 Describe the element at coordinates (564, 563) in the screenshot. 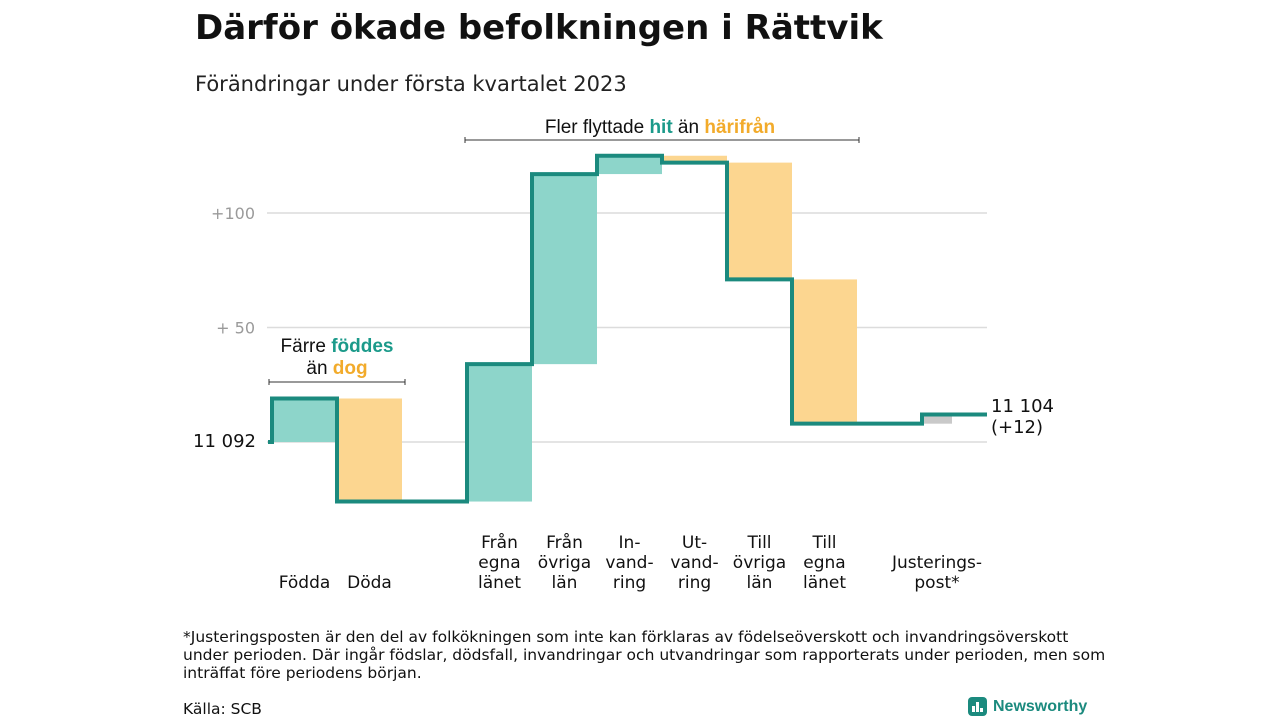

I see `category-label-3-1: övriga` at that location.